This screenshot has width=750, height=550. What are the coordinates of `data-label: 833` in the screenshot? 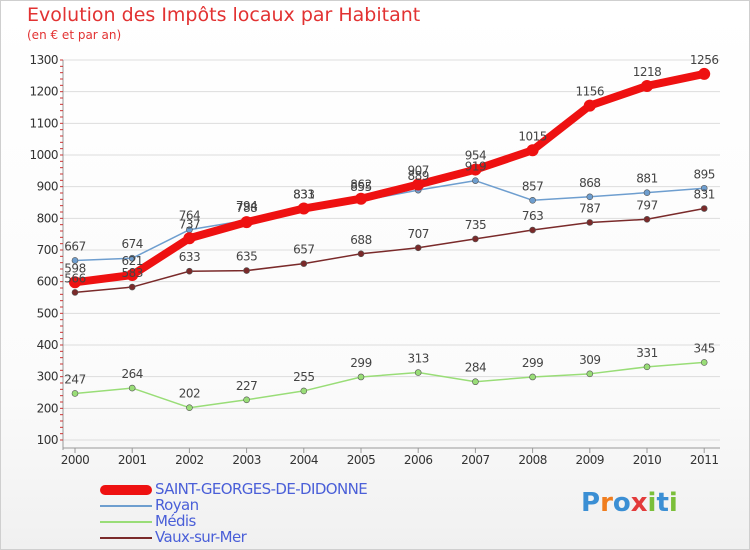 It's located at (303, 195).